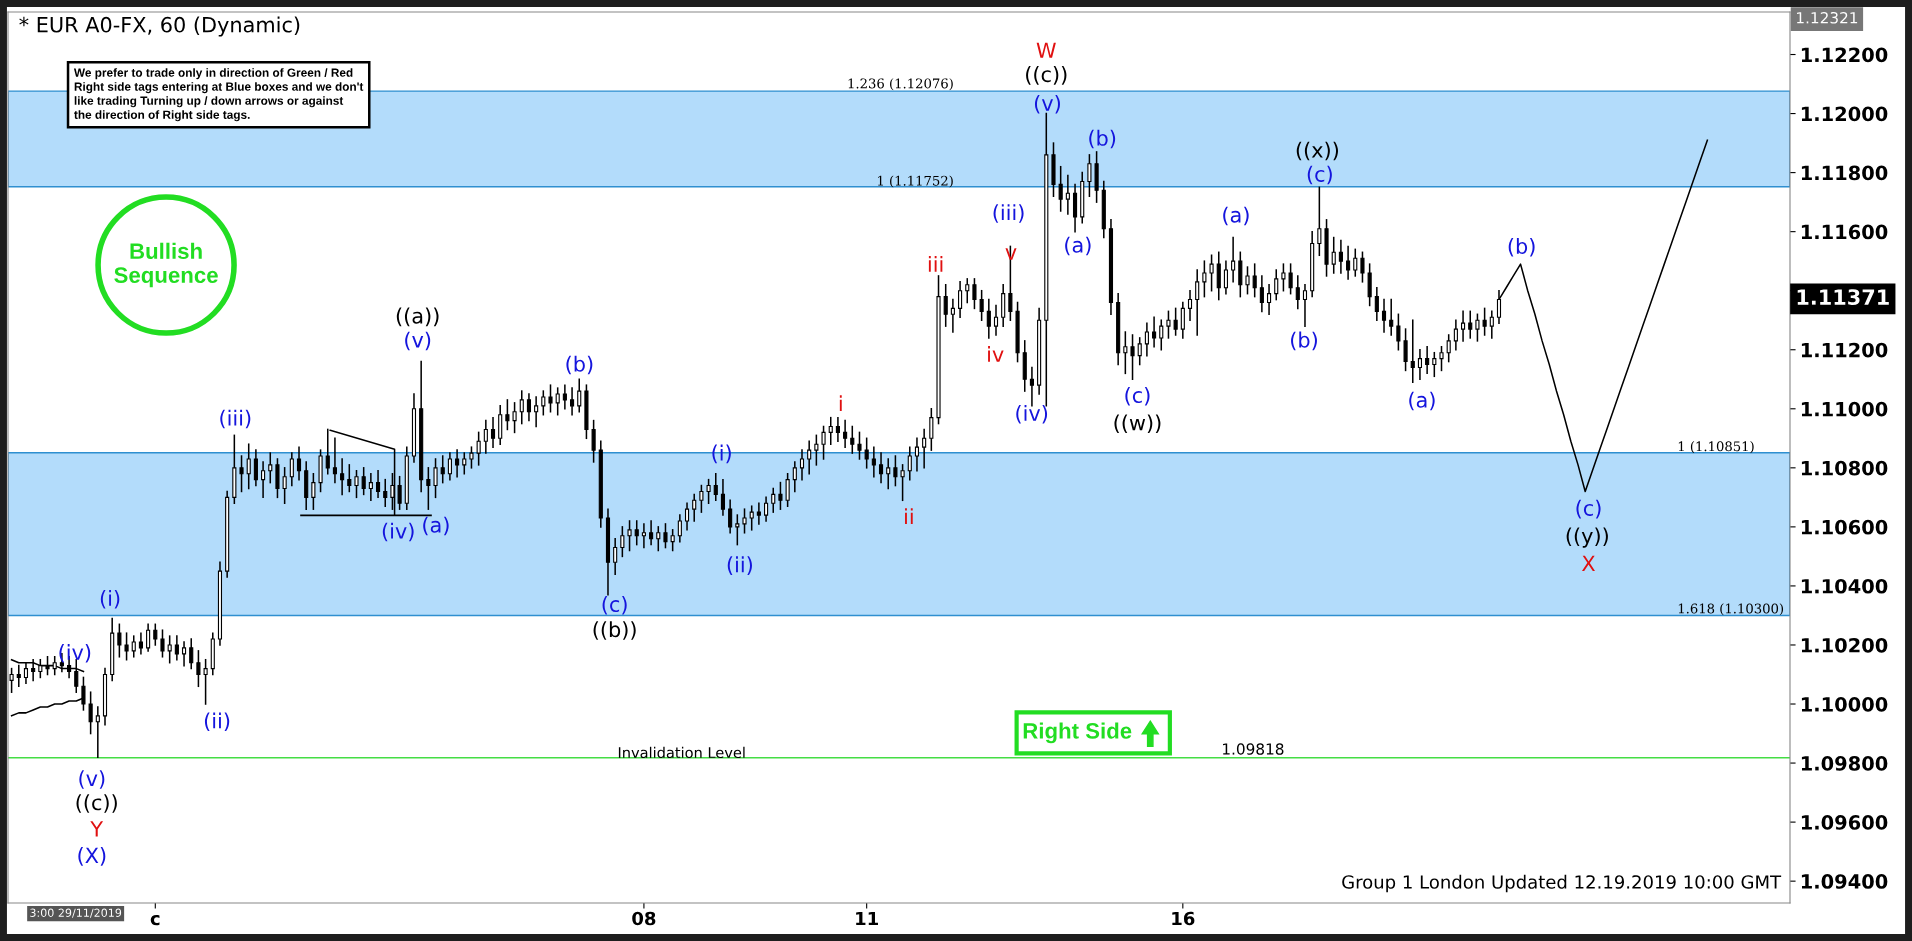 Image resolution: width=1912 pixels, height=941 pixels. Describe the element at coordinates (155, 920) in the screenshot. I see `x-tick-label: c` at that location.